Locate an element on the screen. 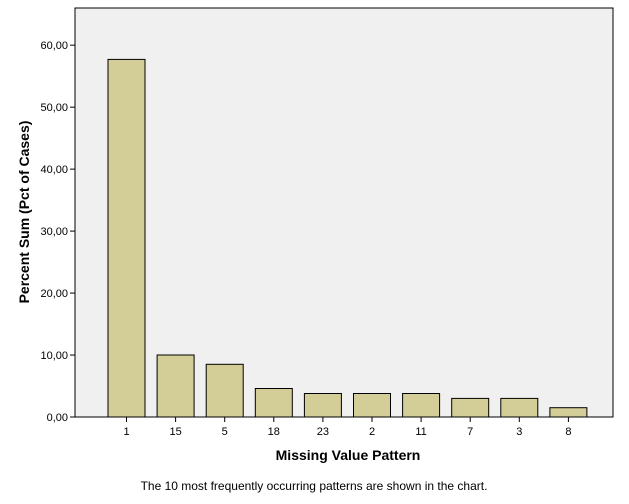 The height and width of the screenshot is (504, 629). y-axis-title: Percent Sum (Pct of Cases) is located at coordinates (24, 212).